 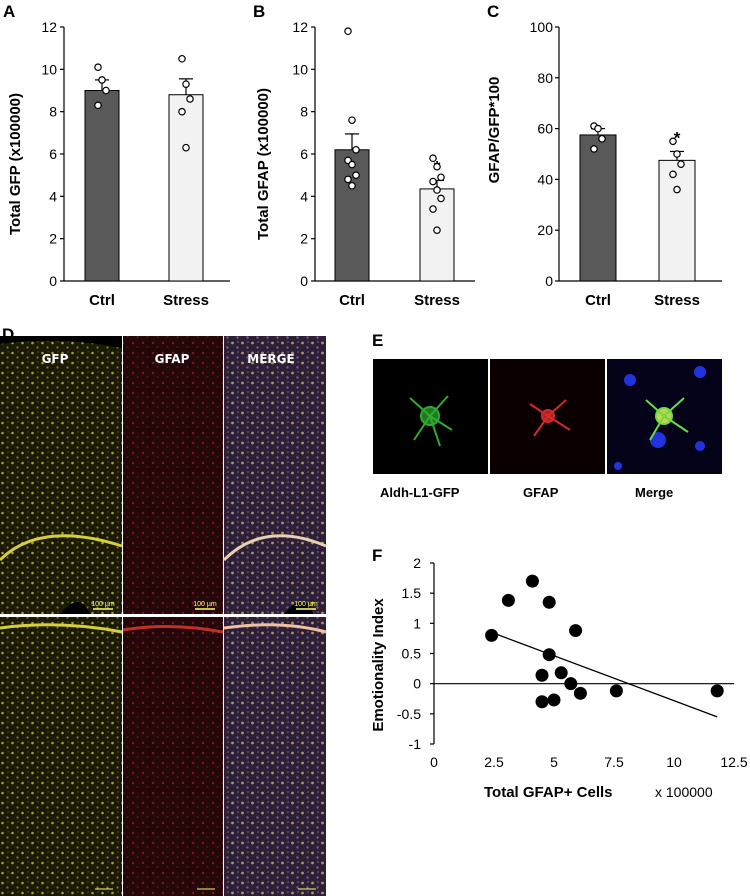 I want to click on x-axis-label: Total GFAP+ Cells, so click(x=548, y=792).